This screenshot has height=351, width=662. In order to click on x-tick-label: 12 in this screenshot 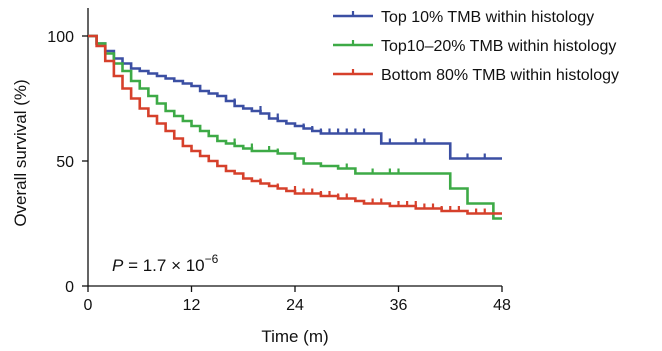, I will do `click(192, 305)`.